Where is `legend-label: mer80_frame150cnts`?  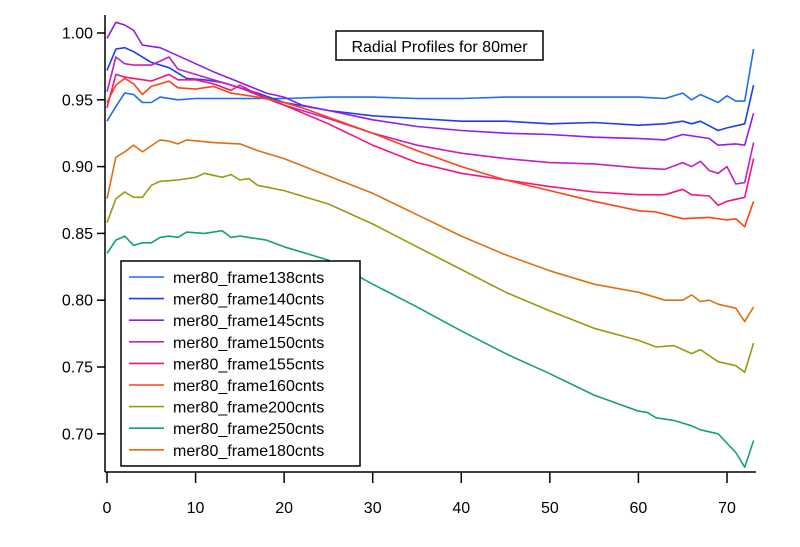
legend-label: mer80_frame150cnts is located at coordinates (248, 343).